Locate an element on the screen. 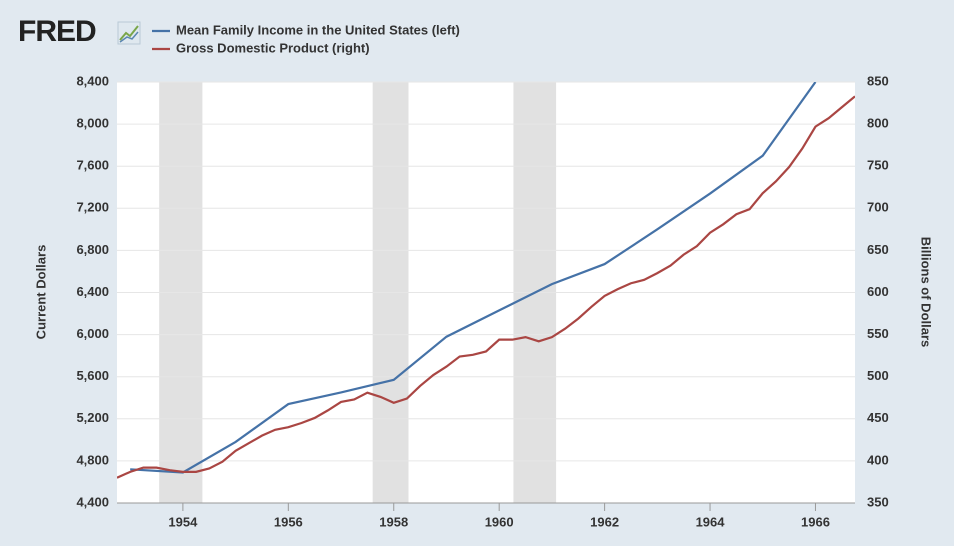 This screenshot has width=954, height=551. x-tick-label: 1962 is located at coordinates (604, 521).